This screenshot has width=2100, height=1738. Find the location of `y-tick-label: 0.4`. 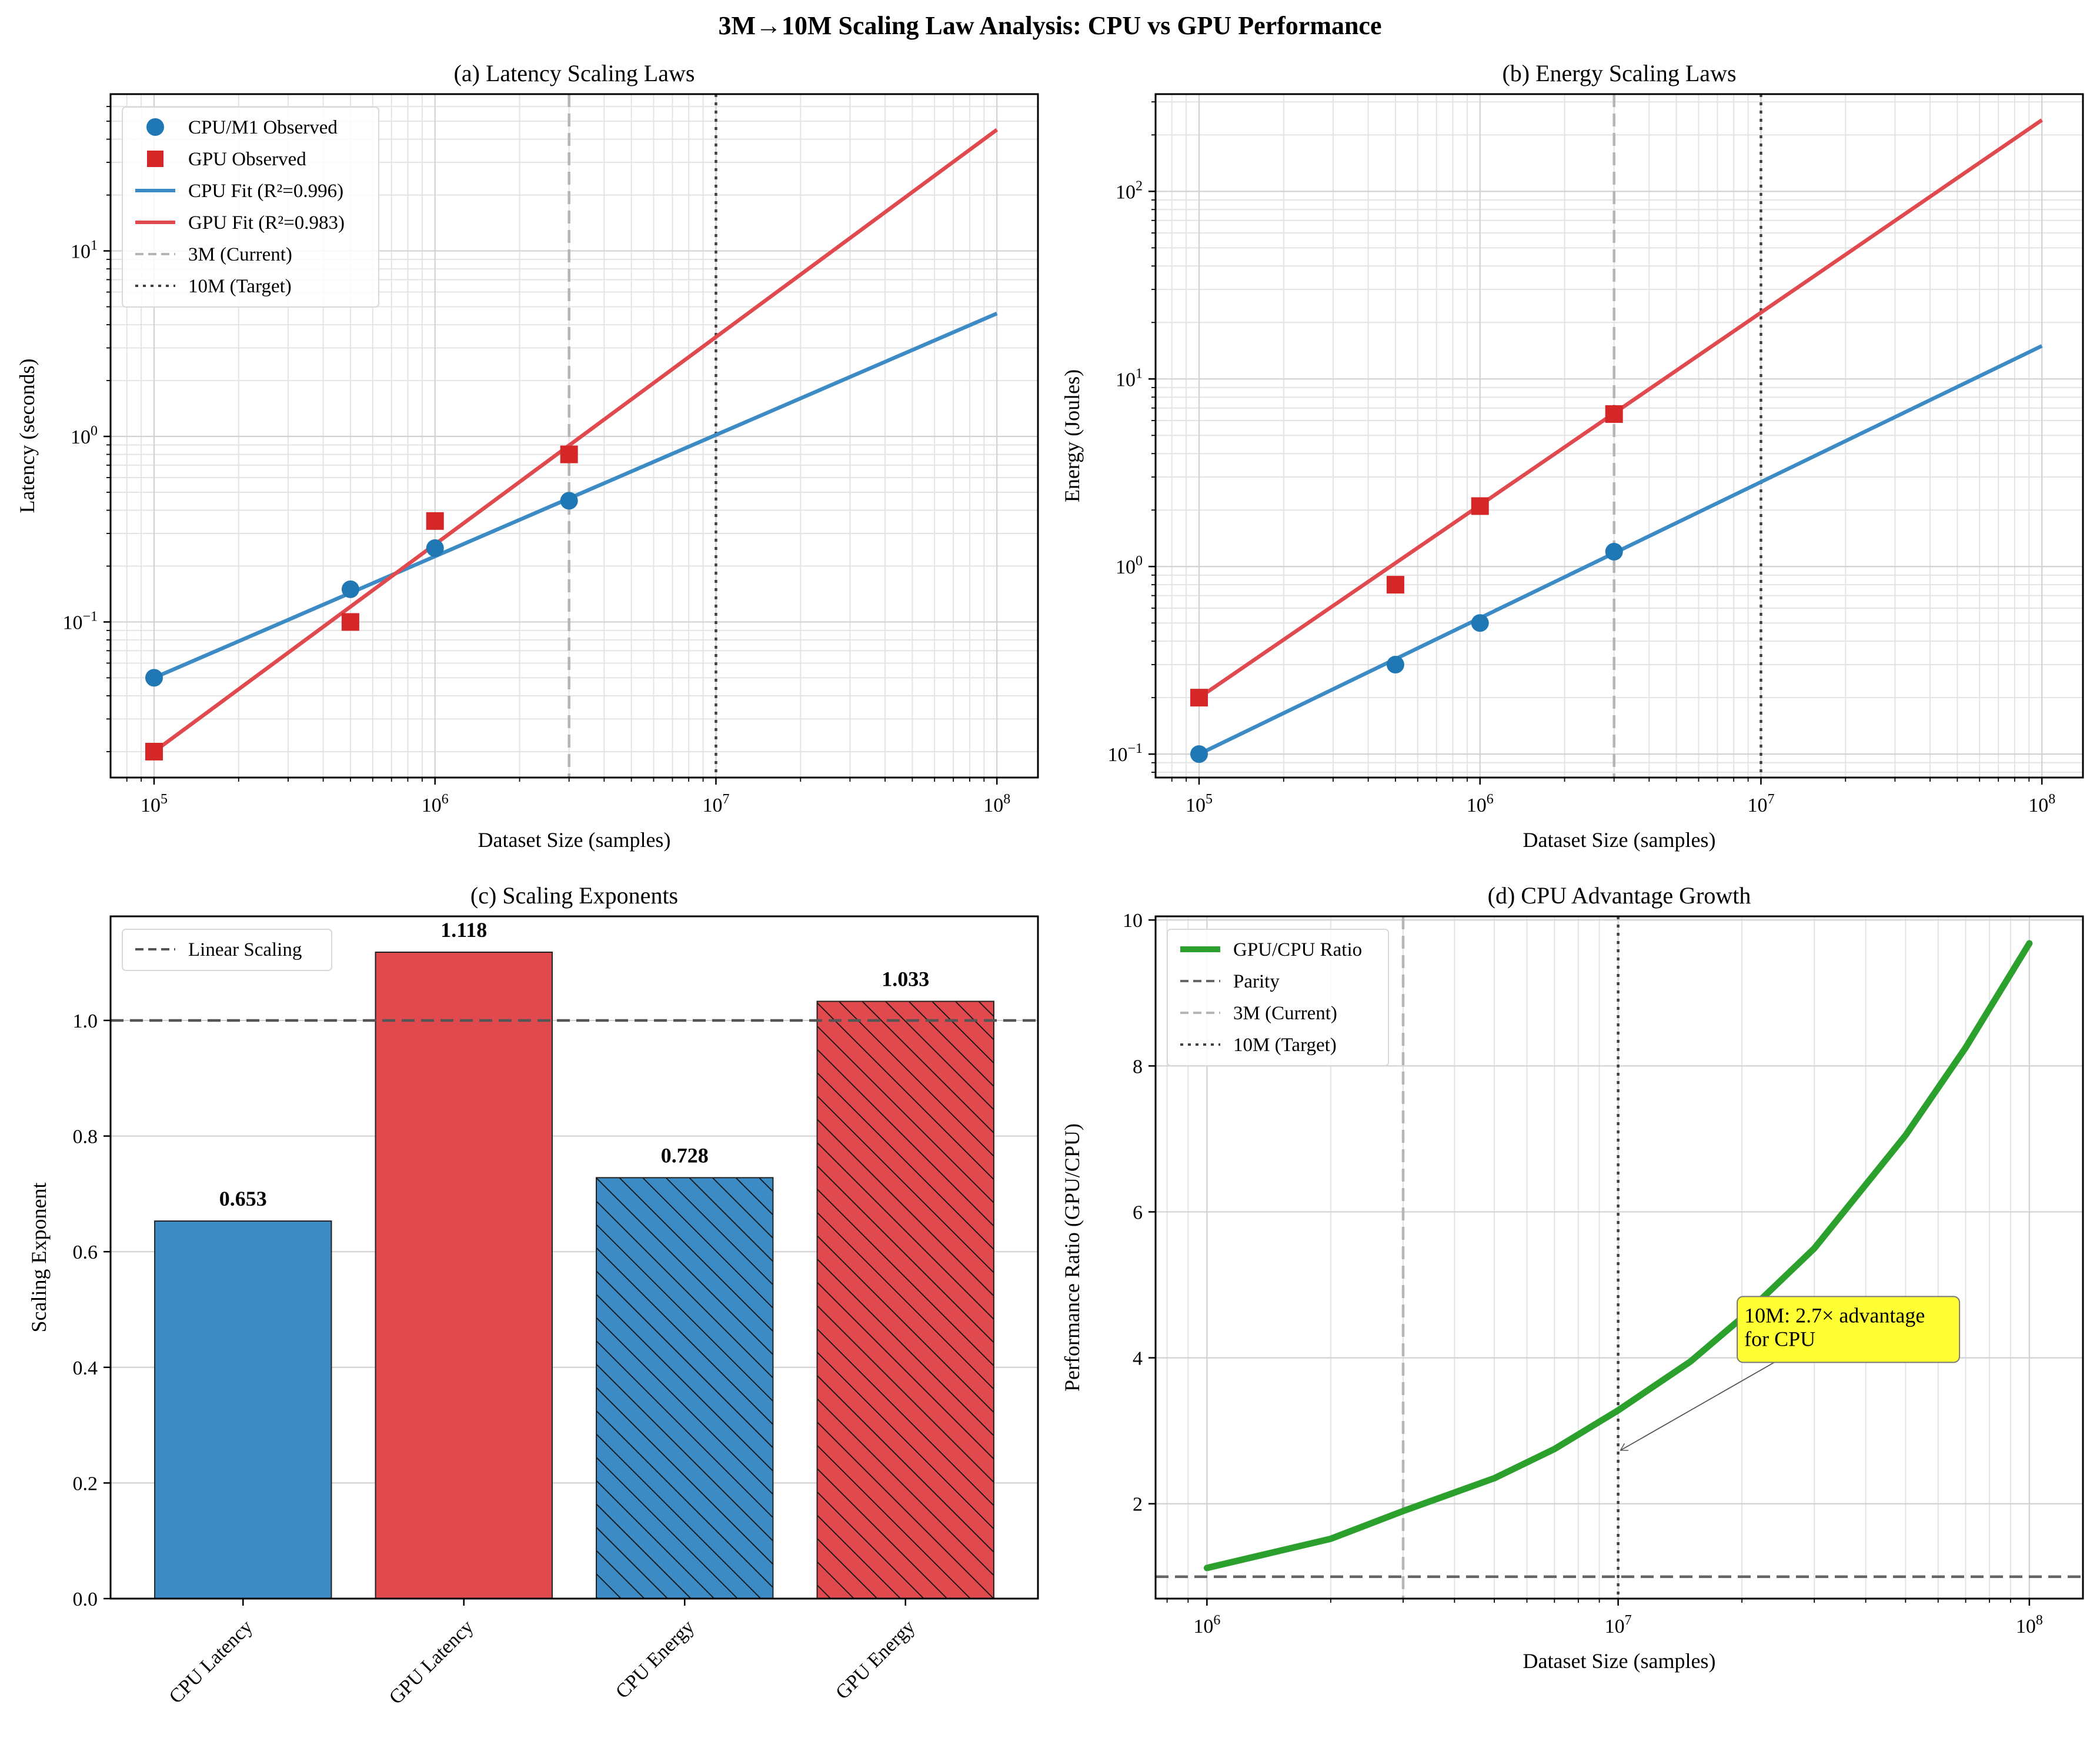

y-tick-label: 0.4 is located at coordinates (85, 1368).